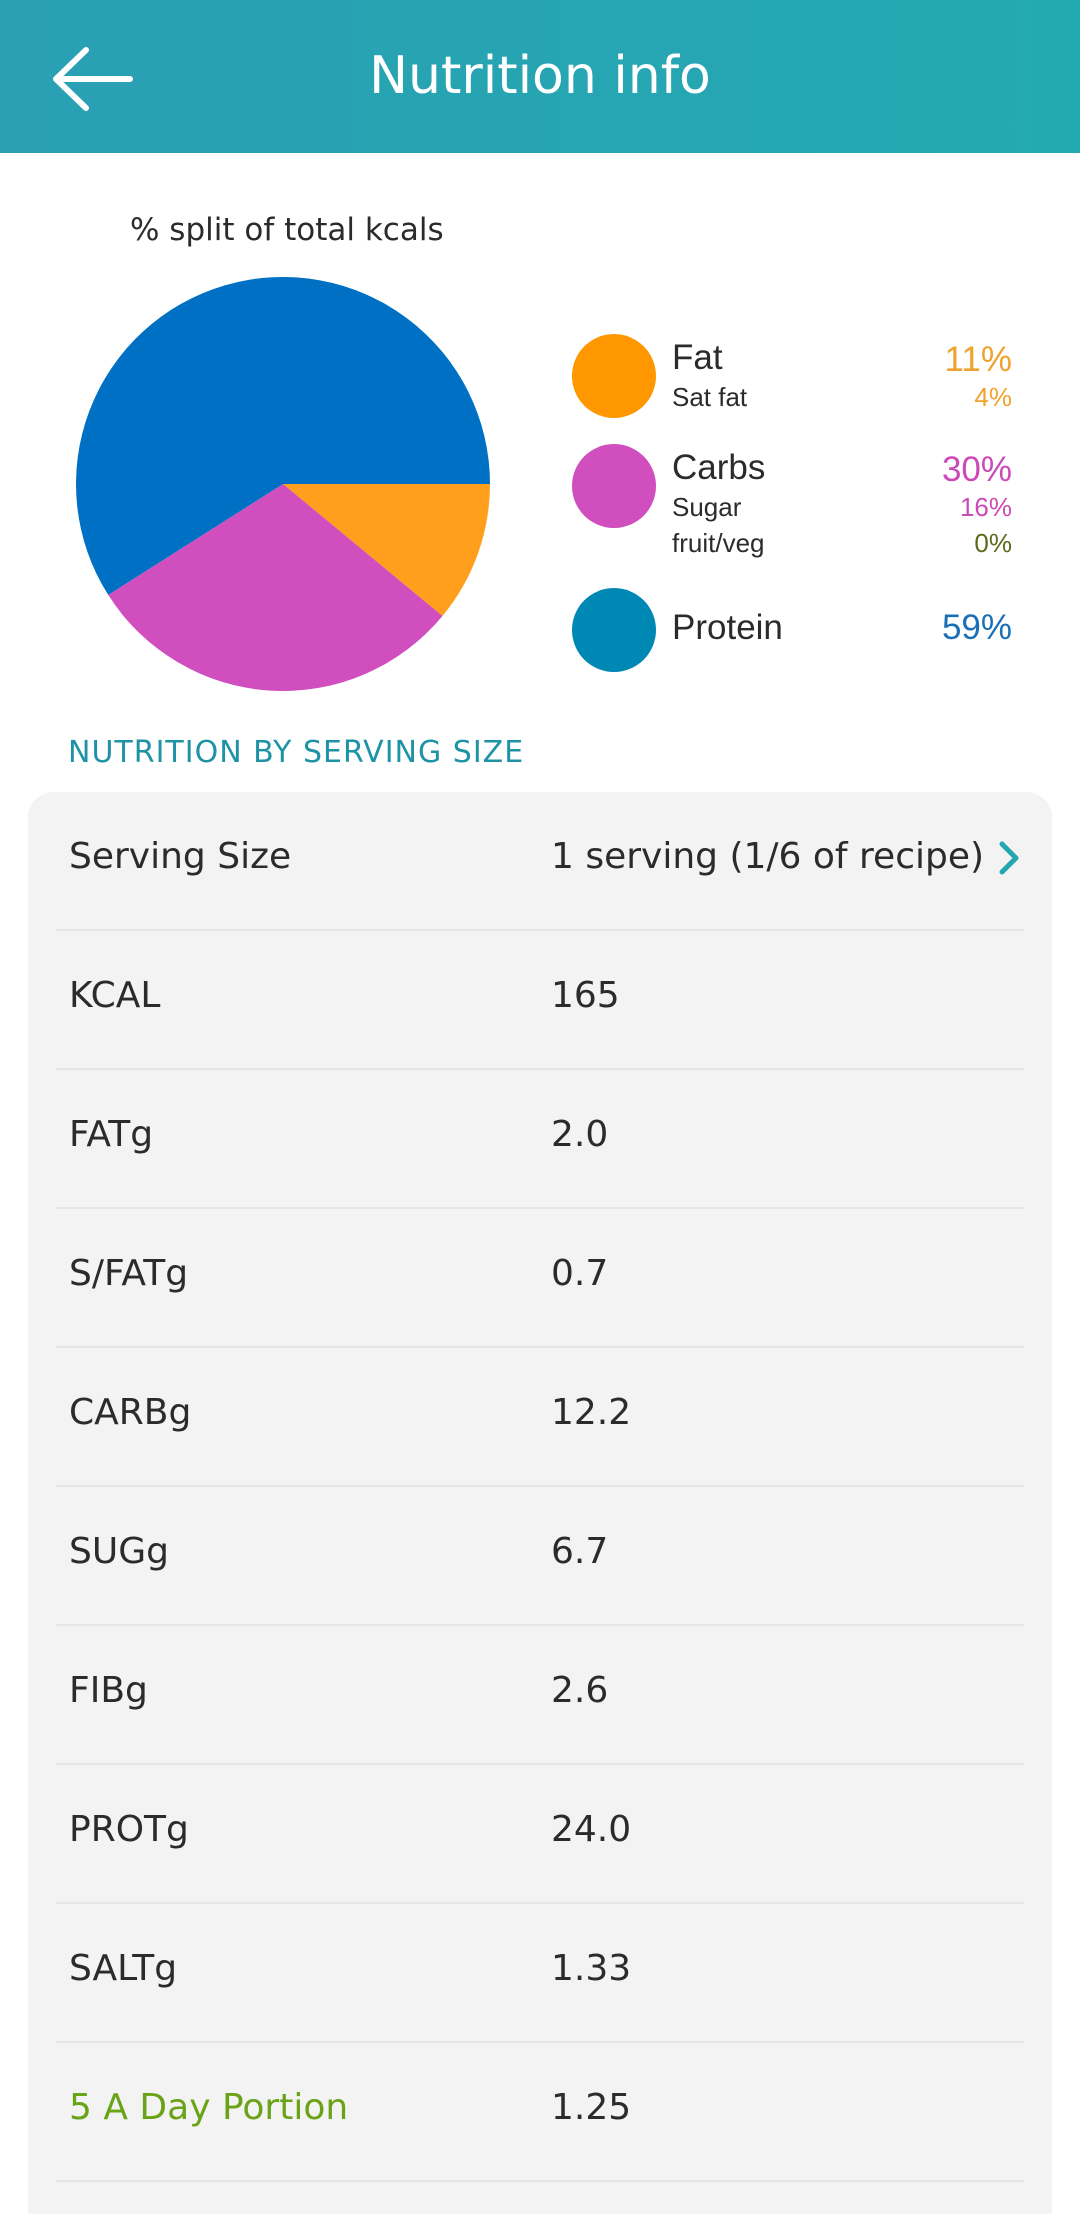  What do you see at coordinates (719, 467) in the screenshot?
I see `legend-name: Carbs` at bounding box center [719, 467].